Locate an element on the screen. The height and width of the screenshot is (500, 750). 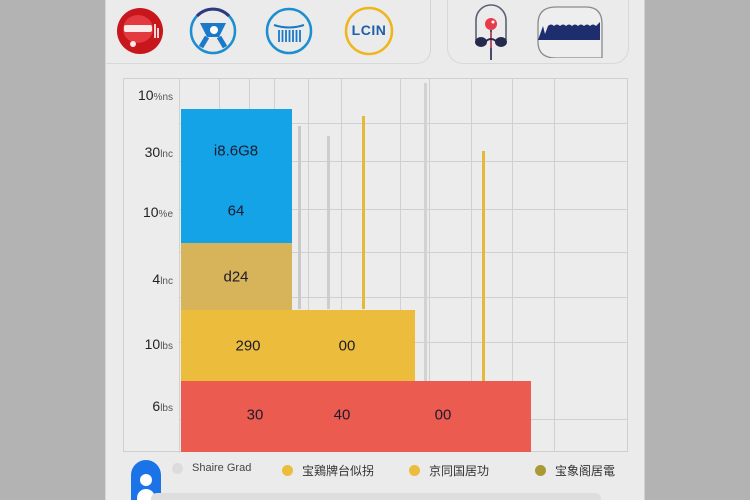
wave-panel-icon is located at coordinates (570, 31).